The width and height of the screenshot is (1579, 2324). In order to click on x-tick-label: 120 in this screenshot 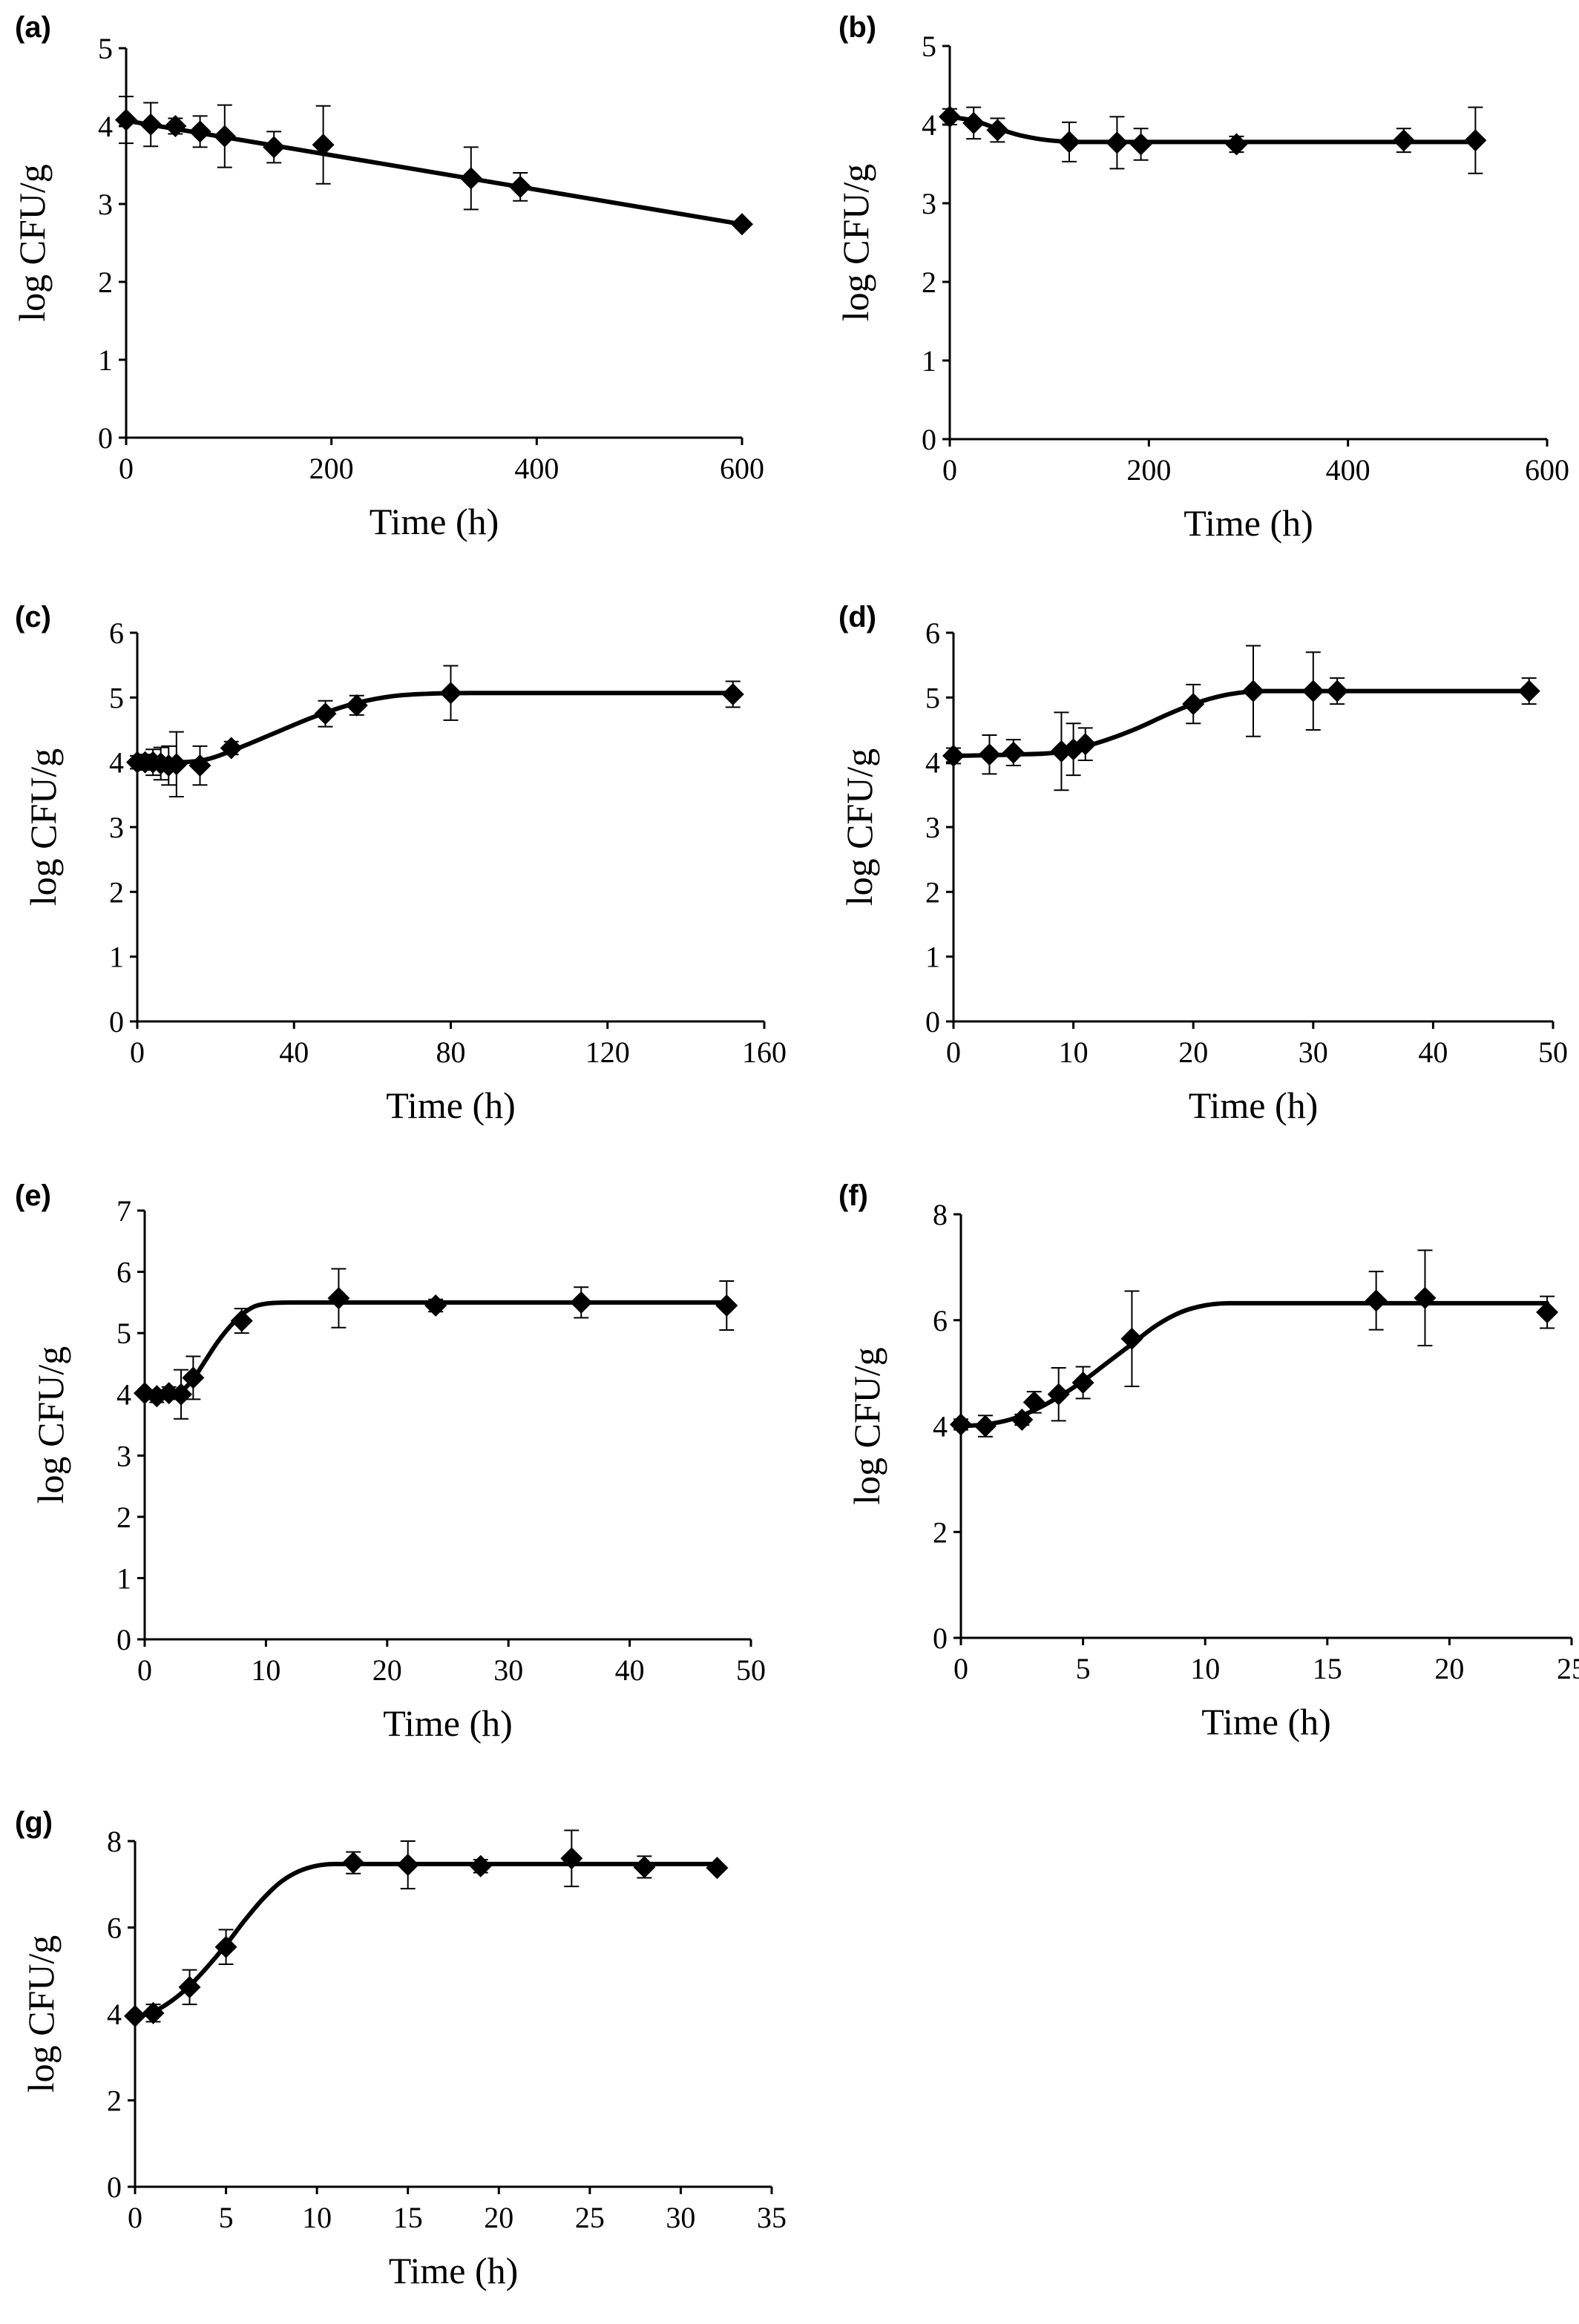, I will do `click(607, 1052)`.